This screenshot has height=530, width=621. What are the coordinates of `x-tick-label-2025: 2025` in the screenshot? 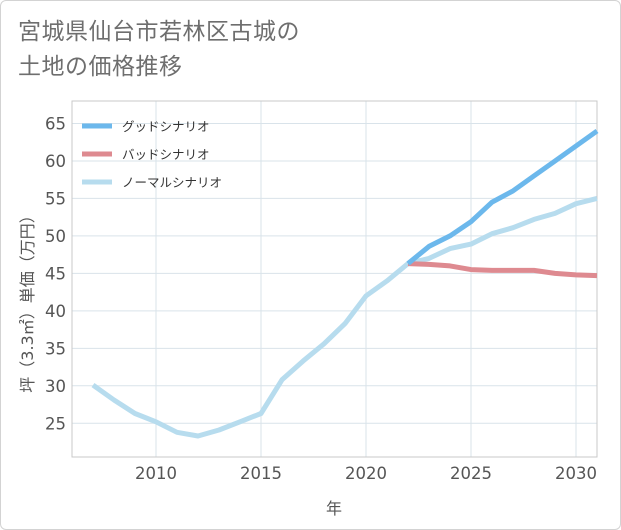 It's located at (471, 473).